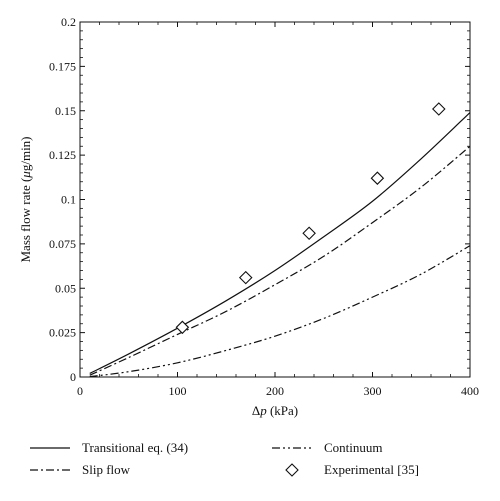 The image size is (500, 501). I want to click on y-tick-label: 0.15, so click(65, 111).